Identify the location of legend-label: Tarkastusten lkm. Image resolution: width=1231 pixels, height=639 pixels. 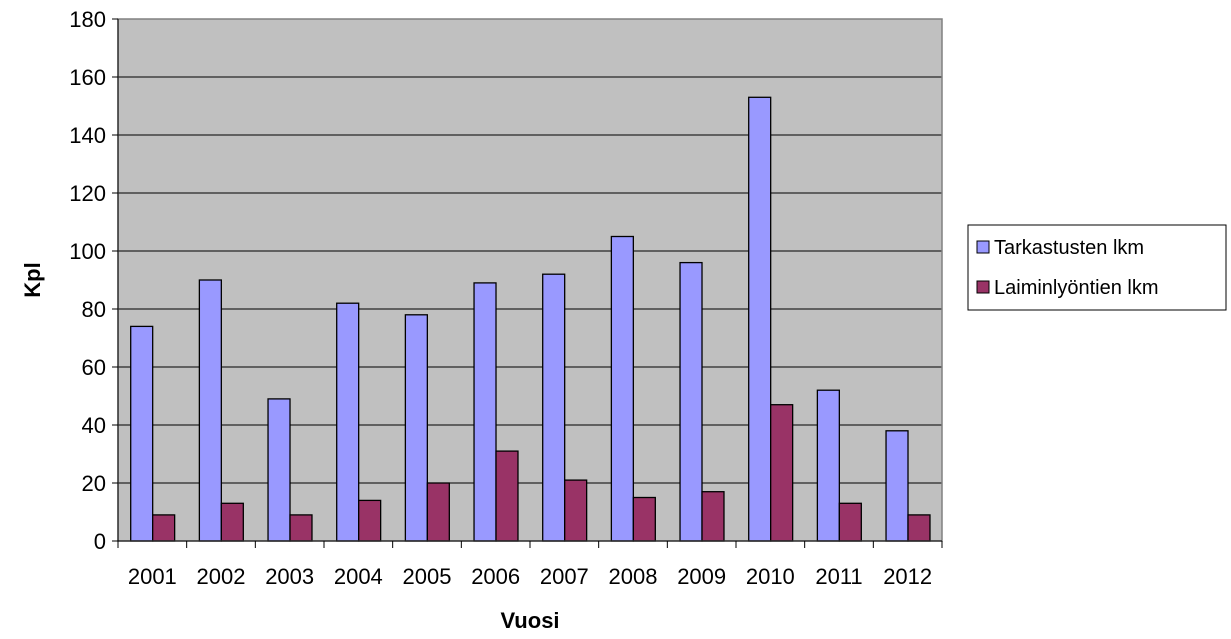
(1069, 248).